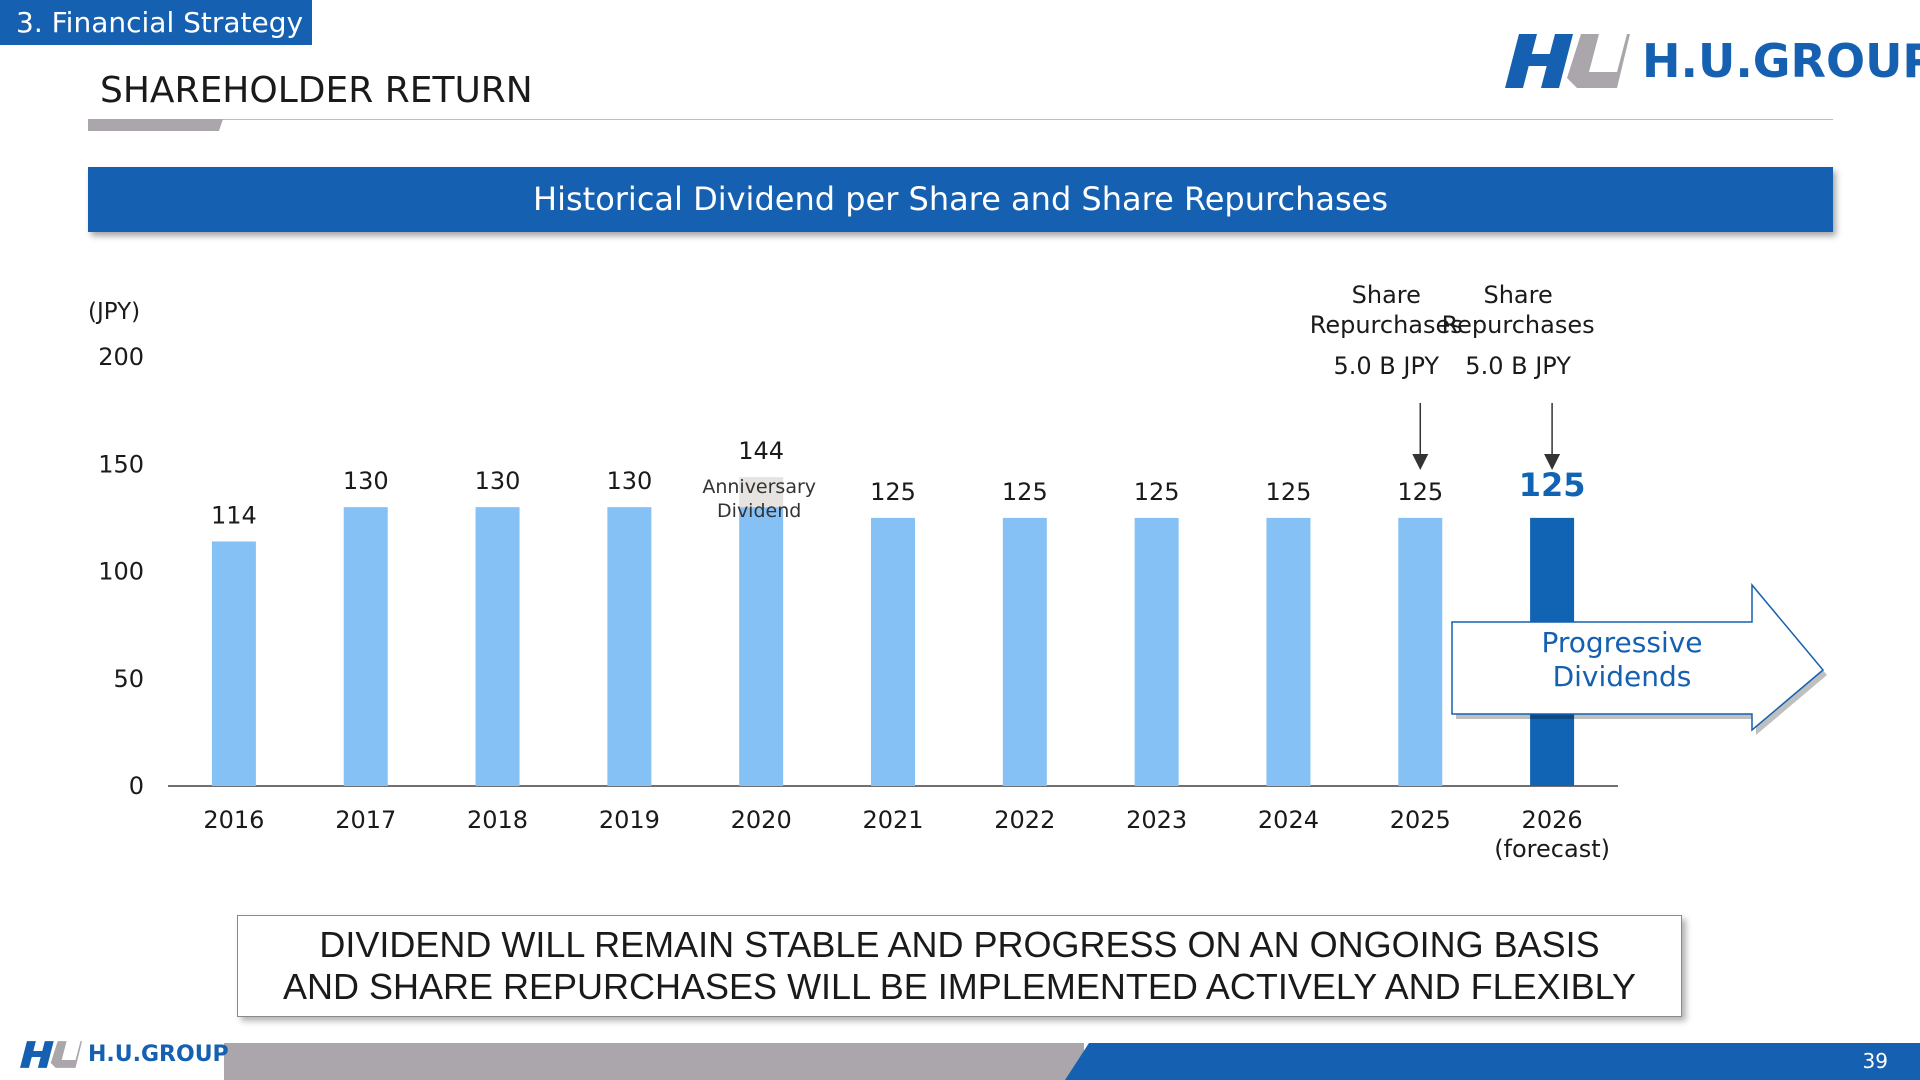 The width and height of the screenshot is (1920, 1080). Describe the element at coordinates (233, 820) in the screenshot. I see `x-tick-label: 2016` at that location.